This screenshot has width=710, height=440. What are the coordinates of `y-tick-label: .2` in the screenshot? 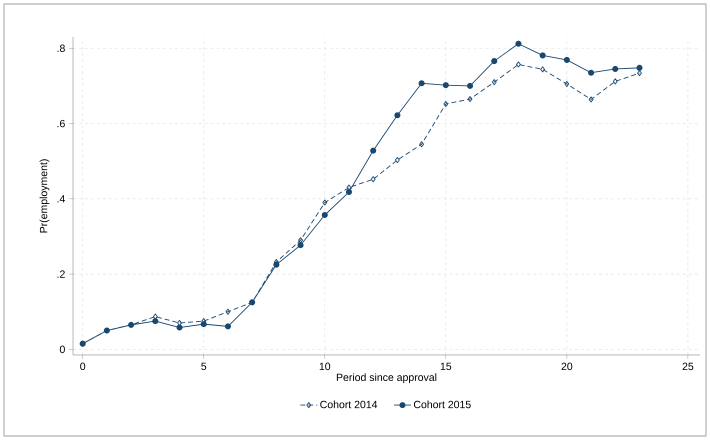 It's located at (61, 274).